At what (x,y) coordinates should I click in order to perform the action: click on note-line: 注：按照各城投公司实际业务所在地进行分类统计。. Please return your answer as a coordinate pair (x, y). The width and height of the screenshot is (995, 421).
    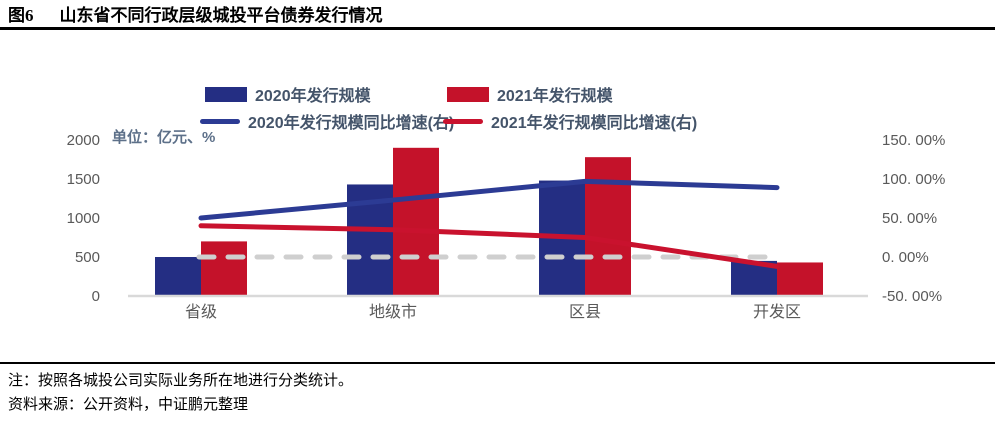
    Looking at the image, I should click on (181, 381).